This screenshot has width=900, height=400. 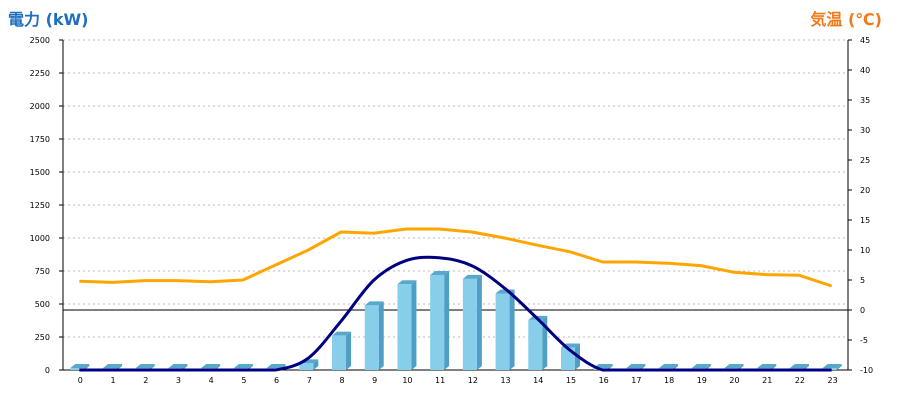 What do you see at coordinates (374, 380) in the screenshot?
I see `x-tick-label: 9` at bounding box center [374, 380].